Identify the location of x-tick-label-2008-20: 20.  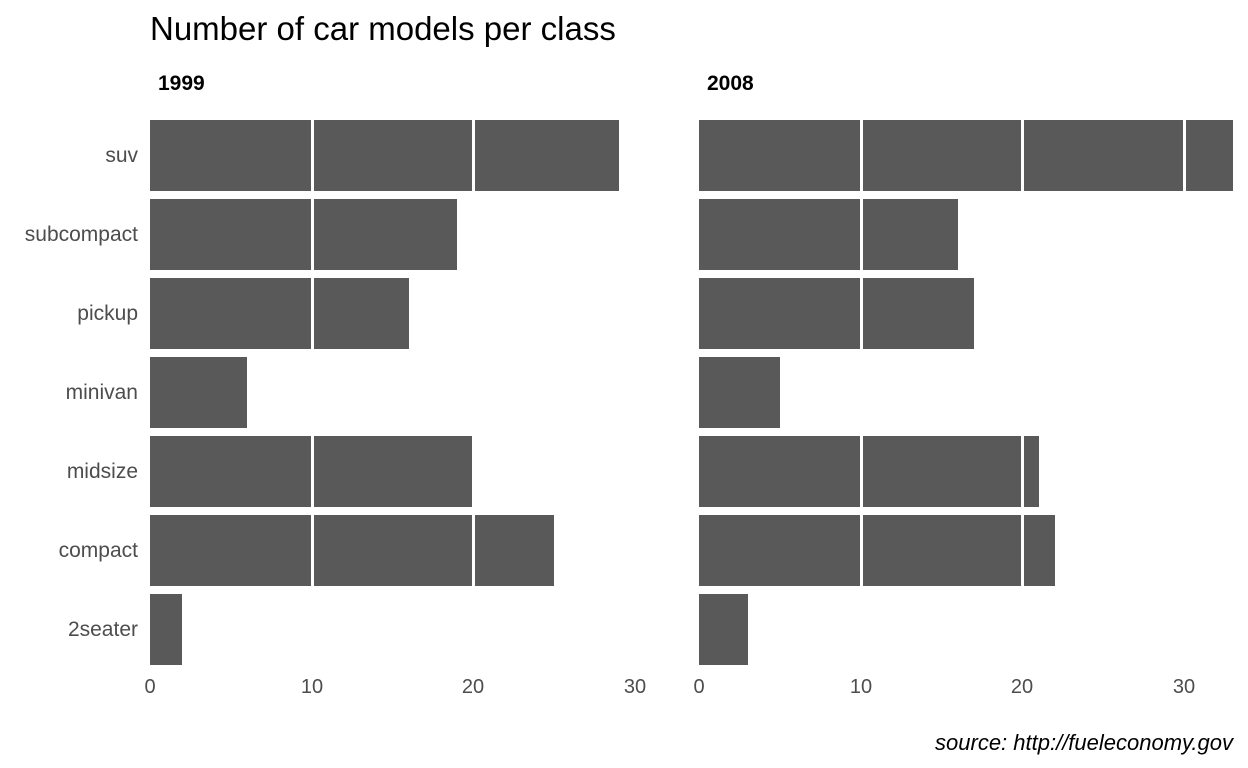
(1022, 687).